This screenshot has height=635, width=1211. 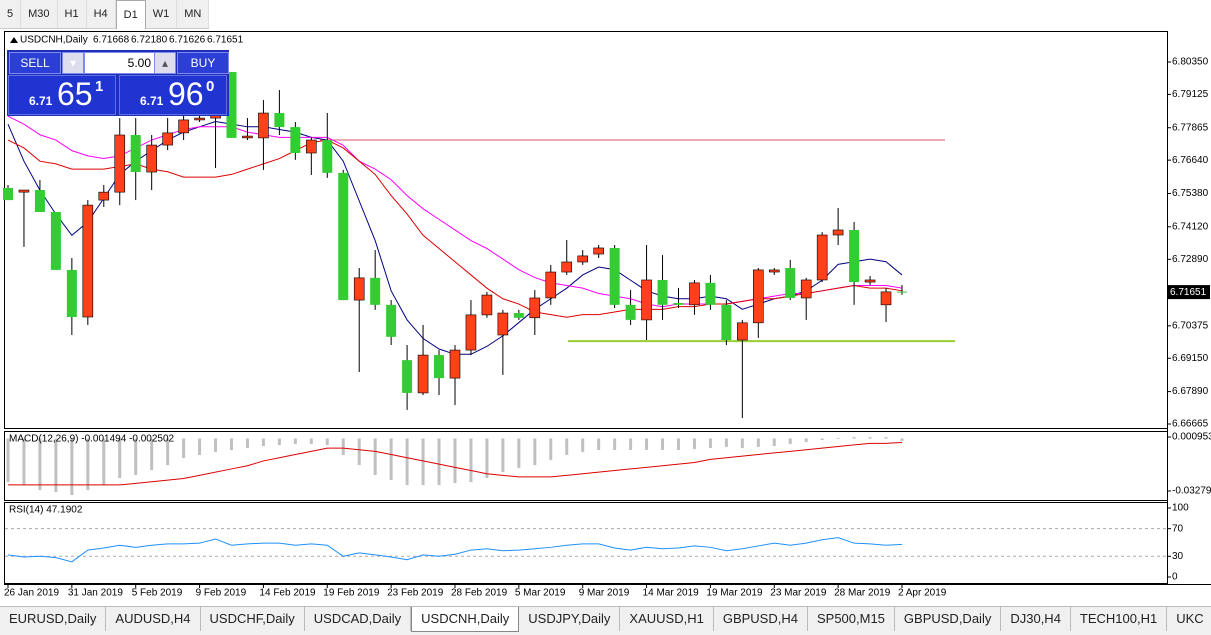 What do you see at coordinates (14, 40) in the screenshot?
I see `header-icon` at bounding box center [14, 40].